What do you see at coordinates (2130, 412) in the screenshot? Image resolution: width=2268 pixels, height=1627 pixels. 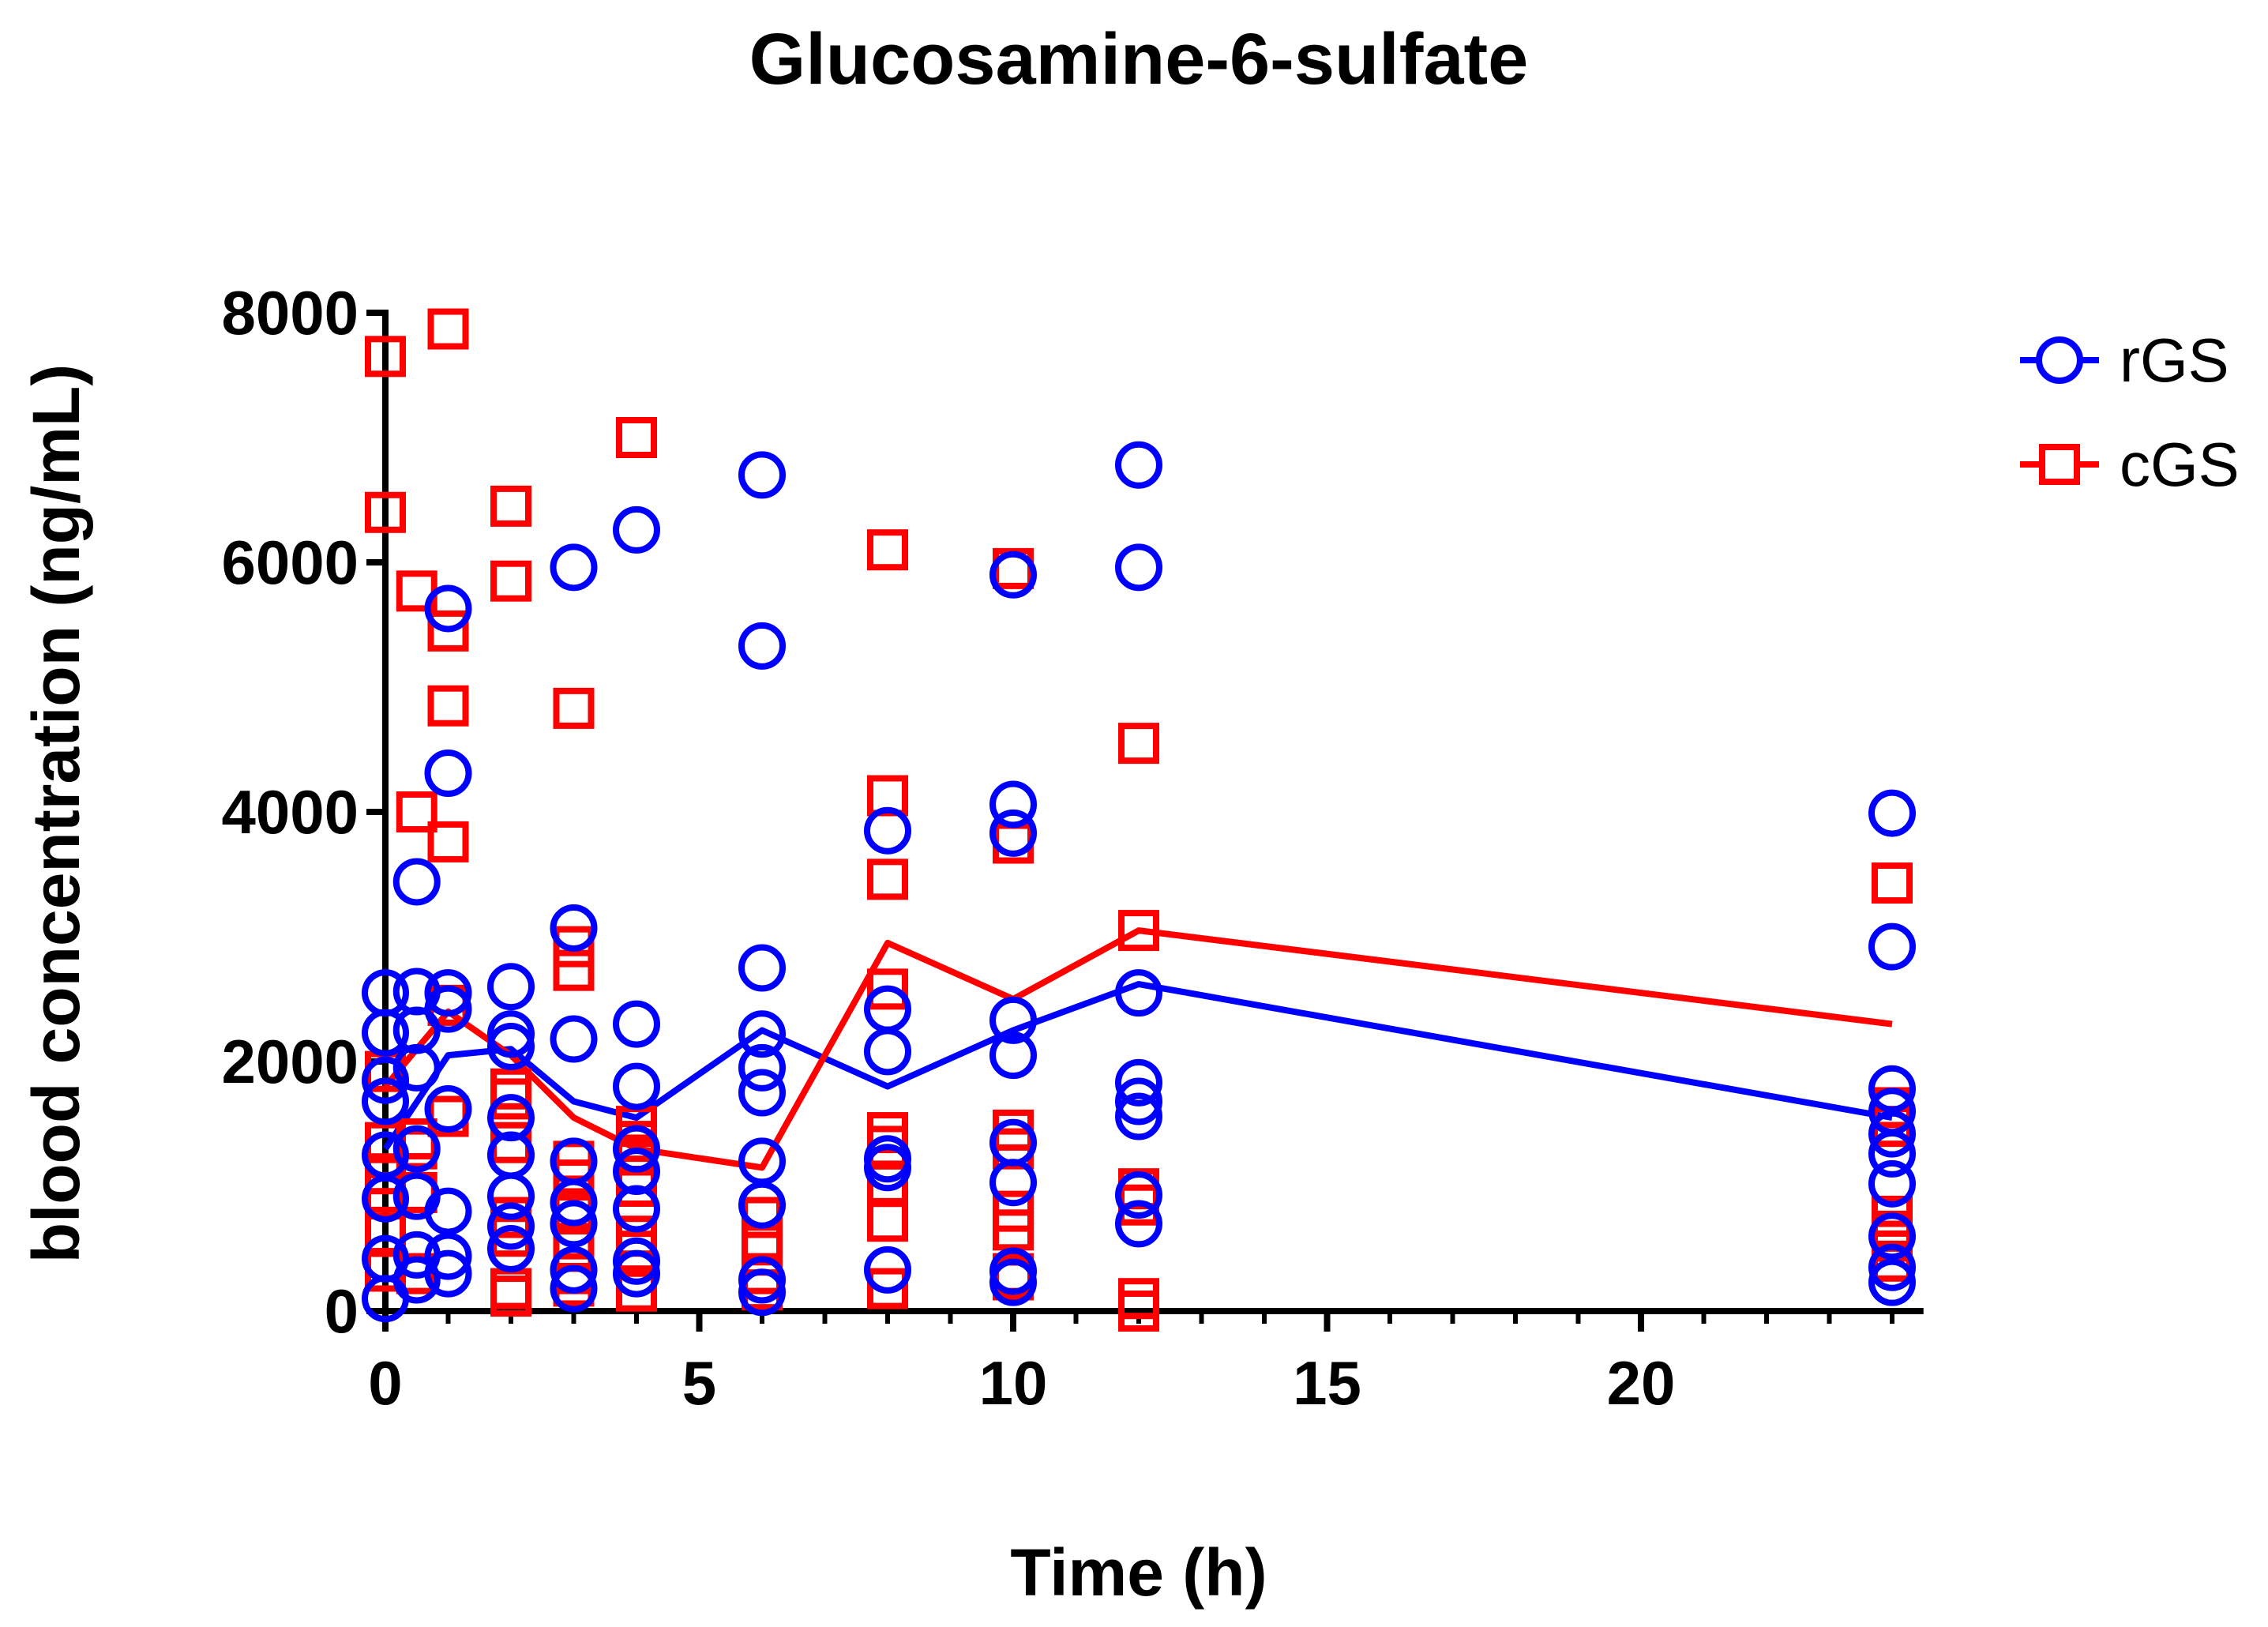 I see `legend: rGS cGS` at bounding box center [2130, 412].